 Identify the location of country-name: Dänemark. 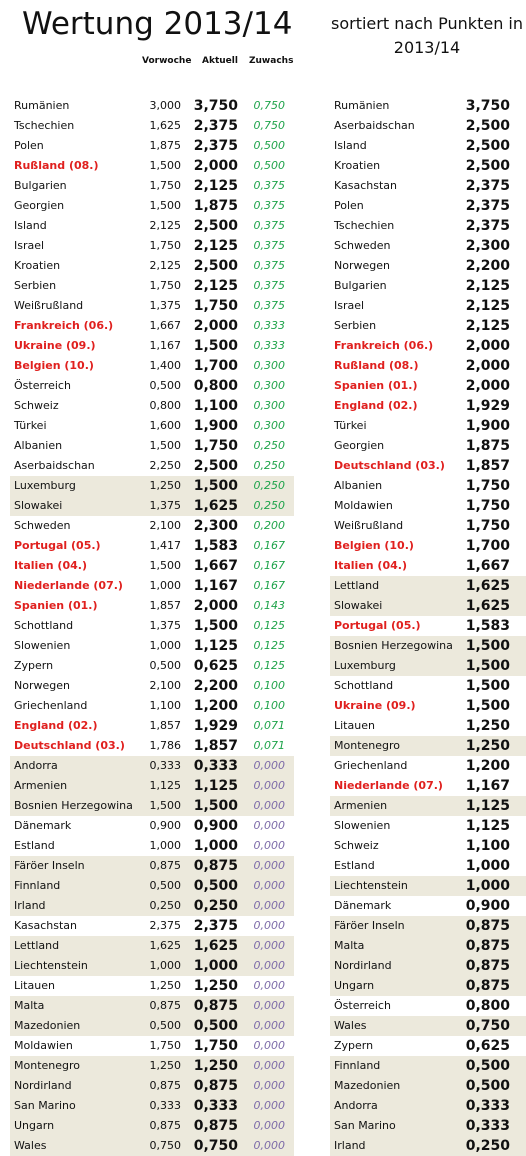
(363, 905).